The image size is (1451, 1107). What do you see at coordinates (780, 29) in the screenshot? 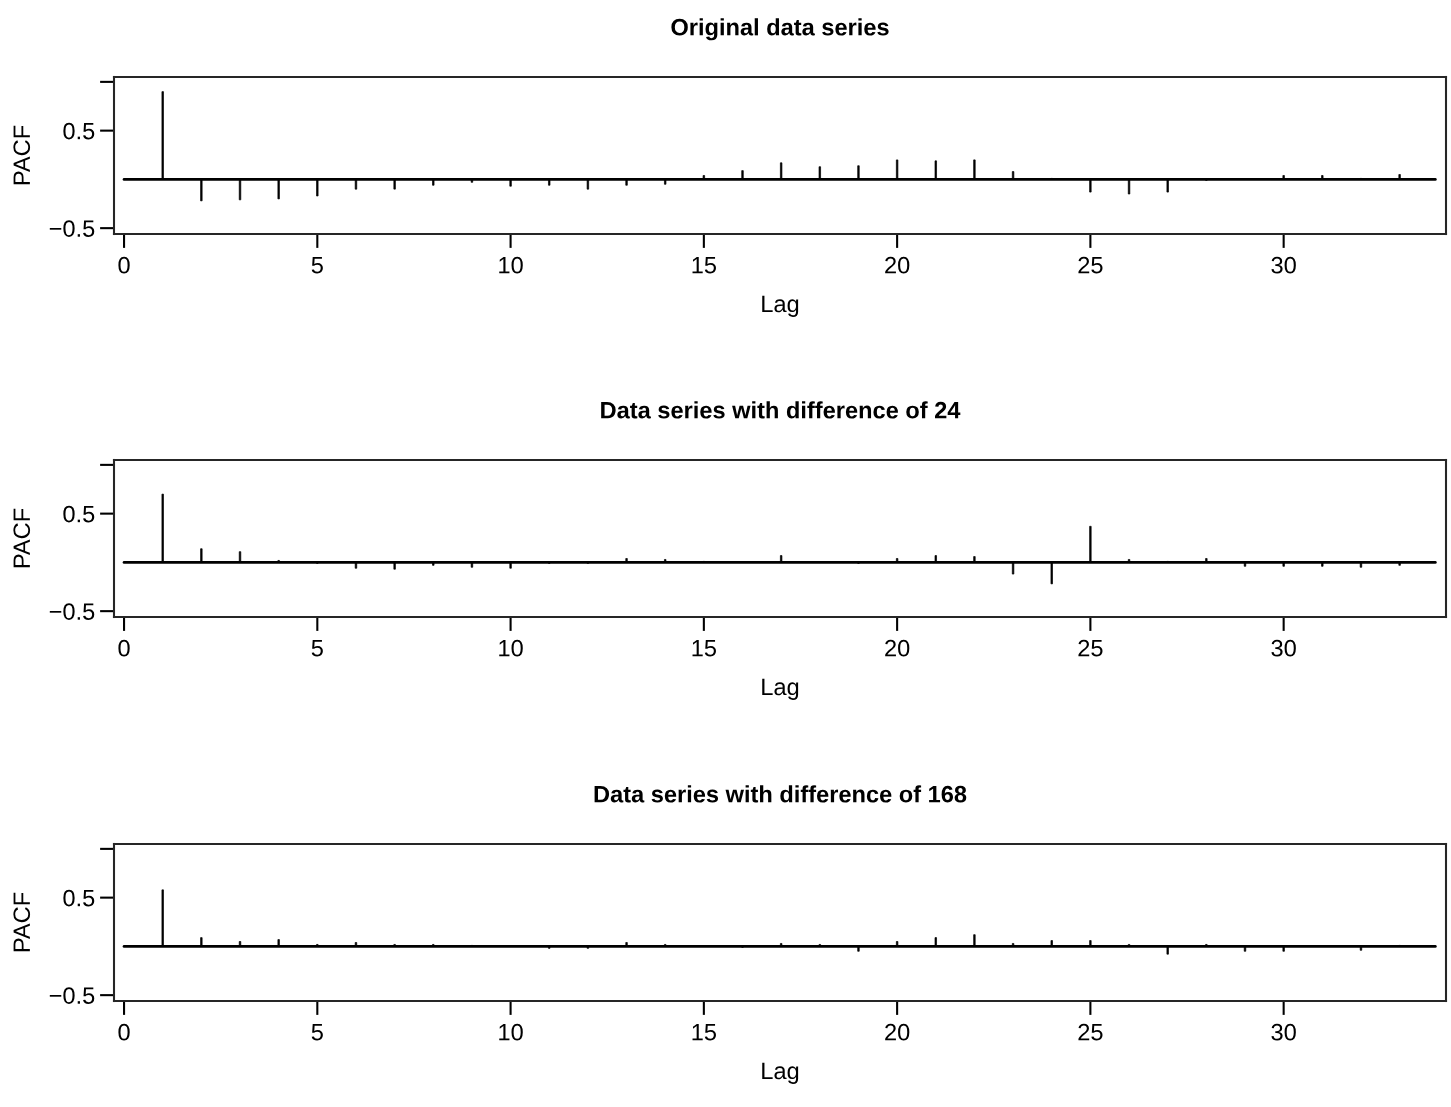
I see `chart-title: Original data series` at bounding box center [780, 29].